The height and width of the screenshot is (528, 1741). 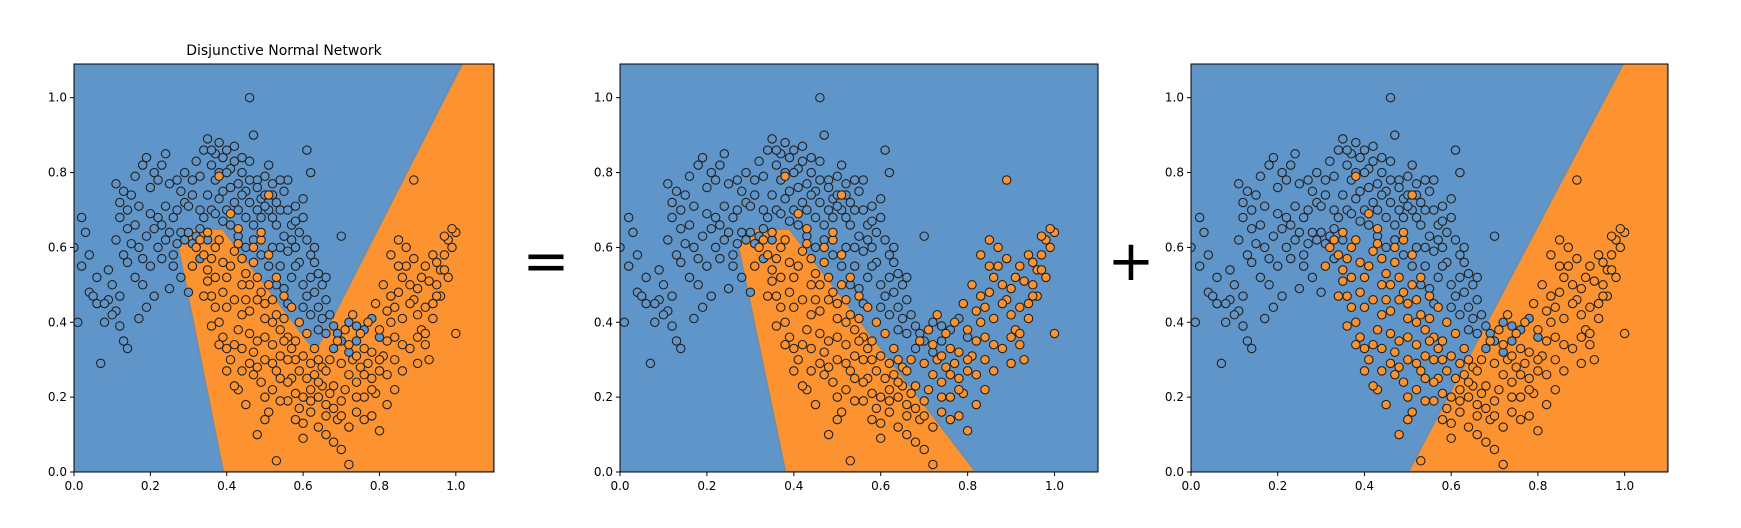 What do you see at coordinates (1277, 486) in the screenshot?
I see `x-tick-label: 0.2` at bounding box center [1277, 486].